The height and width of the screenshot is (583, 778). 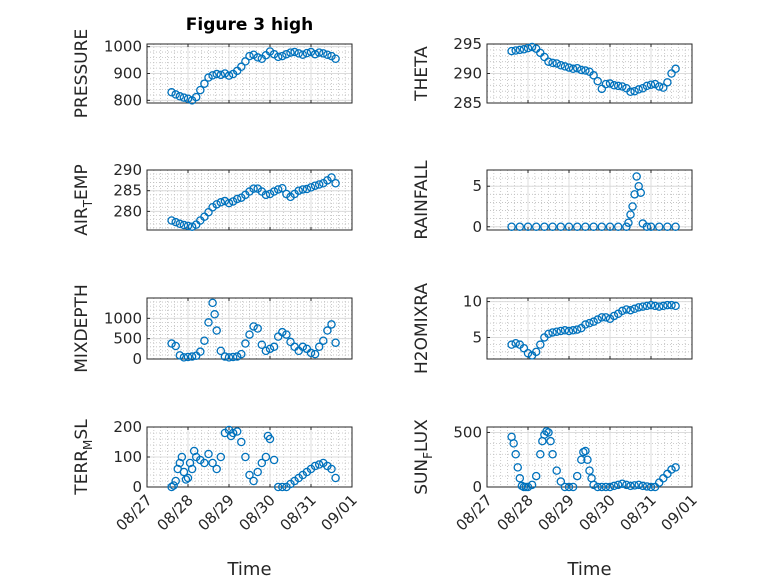 What do you see at coordinates (82, 73) in the screenshot?
I see `y-axis-label: PRESSURE` at bounding box center [82, 73].